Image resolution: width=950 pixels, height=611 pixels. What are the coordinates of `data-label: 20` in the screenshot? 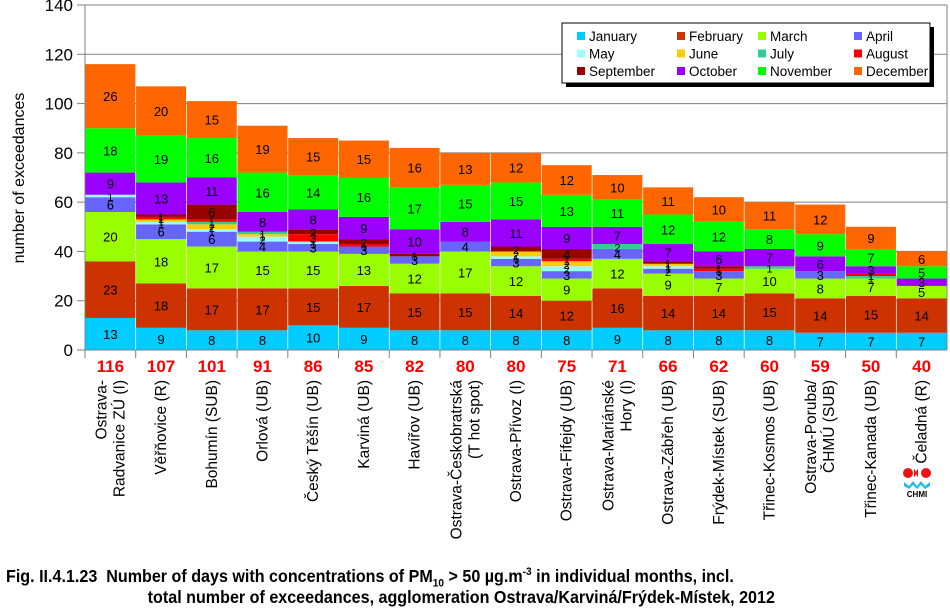 It's located at (110, 237).